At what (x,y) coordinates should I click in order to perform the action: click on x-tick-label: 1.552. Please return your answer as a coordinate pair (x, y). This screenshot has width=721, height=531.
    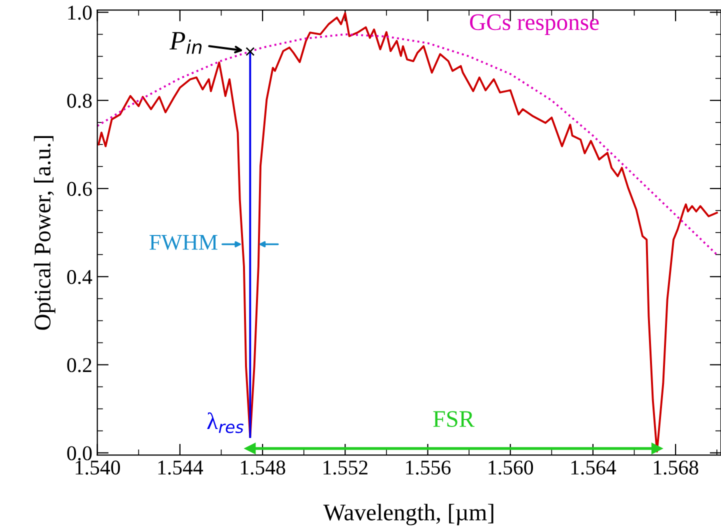
    Looking at the image, I should click on (346, 467).